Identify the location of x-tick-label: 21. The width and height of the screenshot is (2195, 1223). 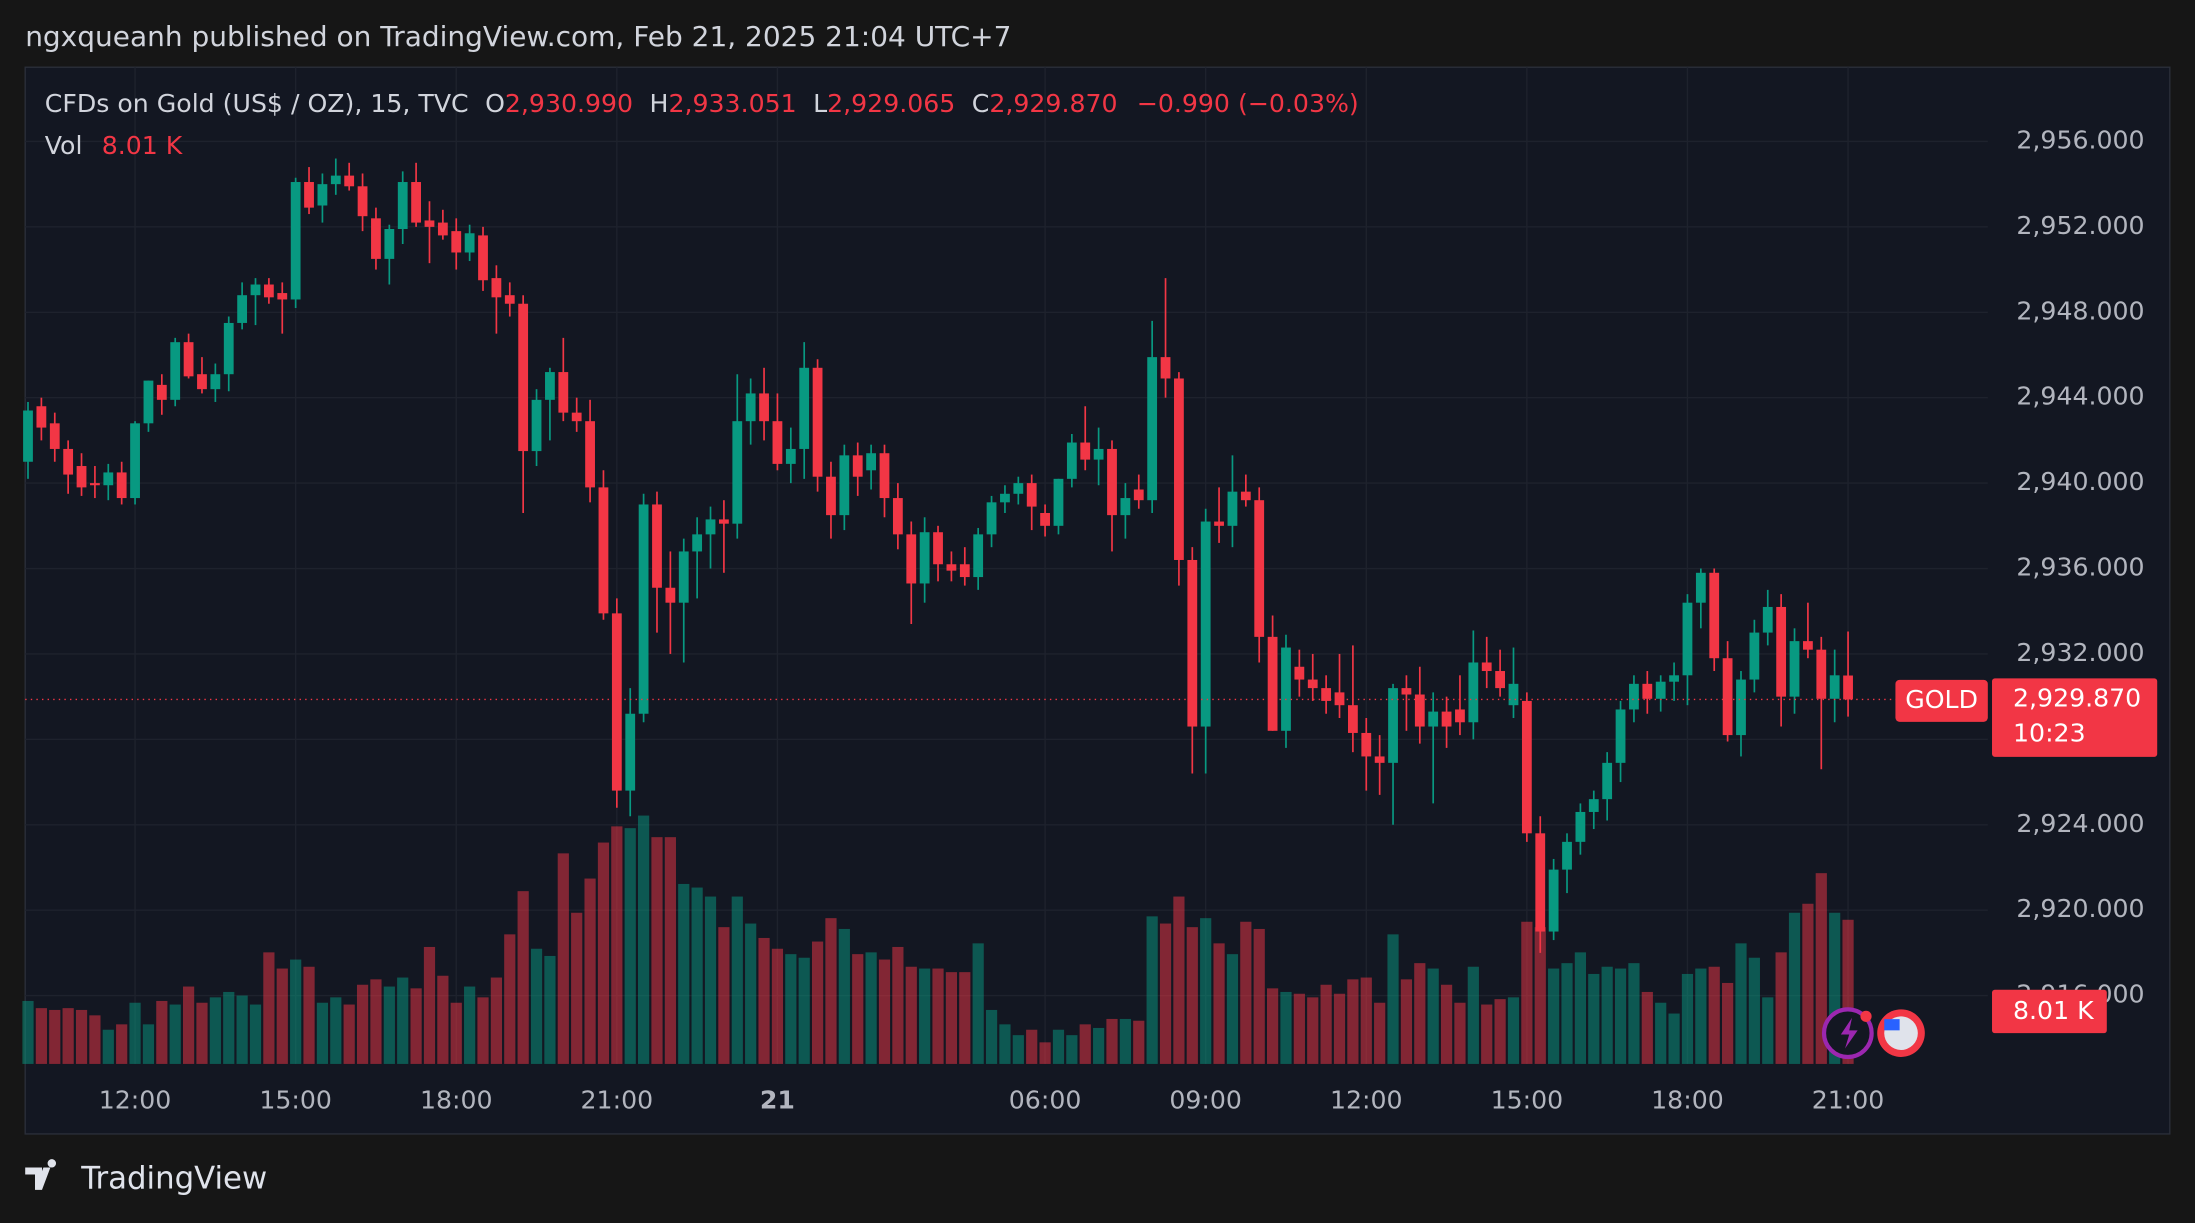
(777, 1100).